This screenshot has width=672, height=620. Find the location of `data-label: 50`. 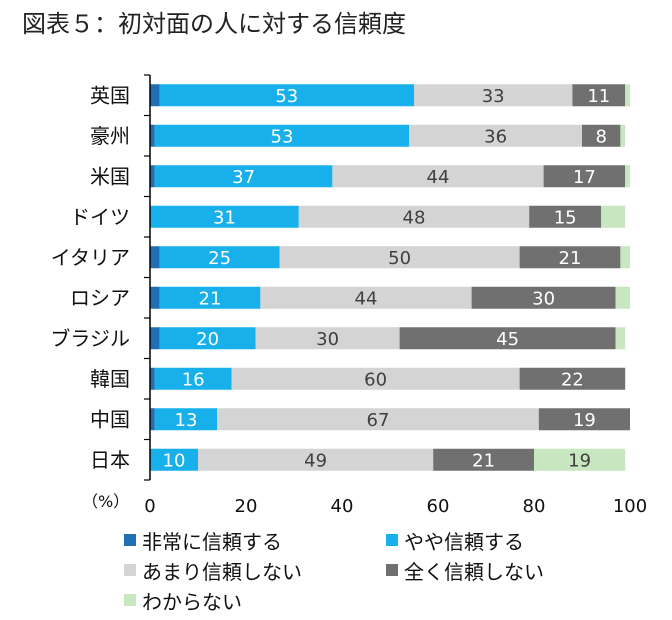

data-label: 50 is located at coordinates (399, 258).